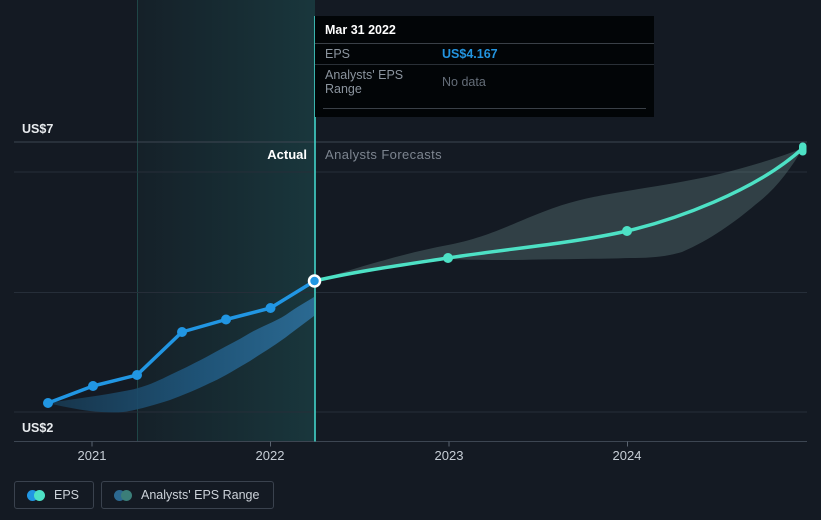 The image size is (821, 520). I want to click on tooltip-row-range: Analysts' EPS Range No data, so click(484, 82).